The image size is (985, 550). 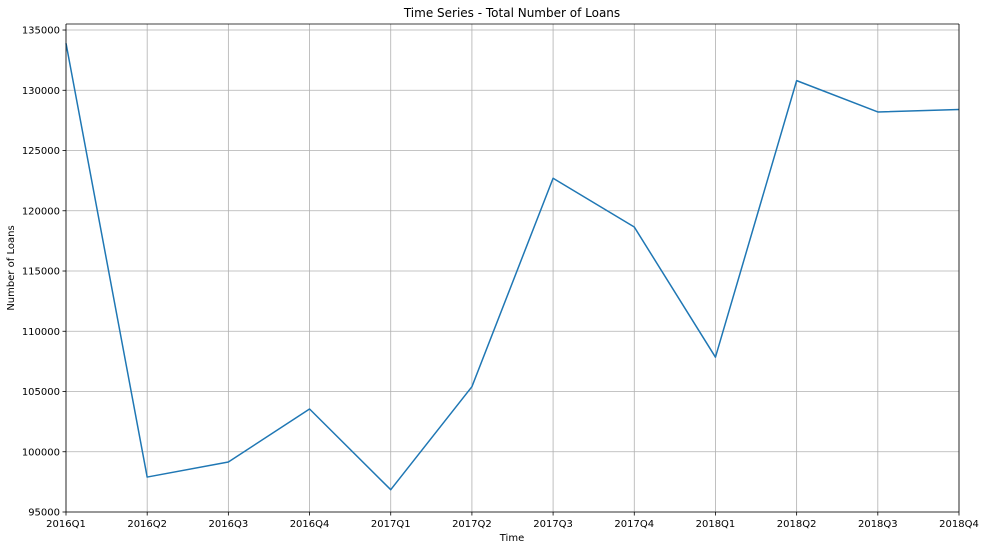 I want to click on y-tick-label: 110000, so click(x=41, y=332).